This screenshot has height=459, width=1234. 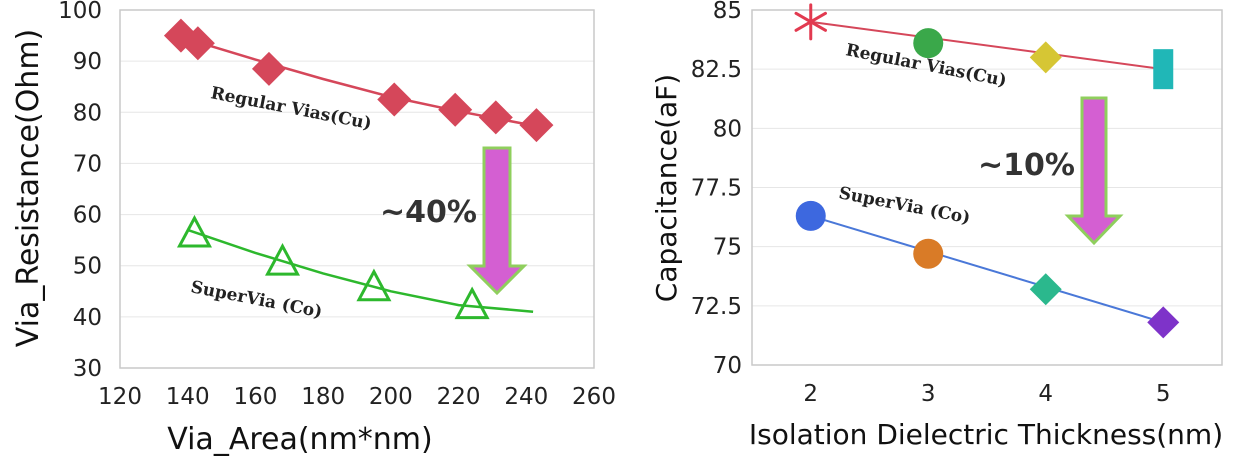 I want to click on resistance-x-tick: 120, so click(x=120, y=397).